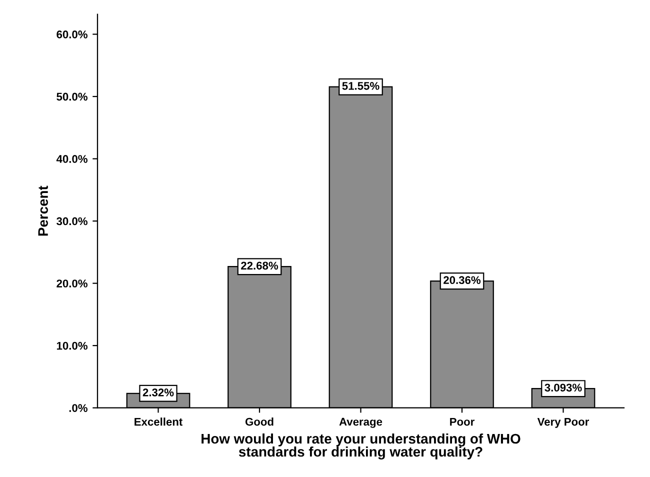  What do you see at coordinates (72, 346) in the screenshot?
I see `y-tick-label: 10.0%` at bounding box center [72, 346].